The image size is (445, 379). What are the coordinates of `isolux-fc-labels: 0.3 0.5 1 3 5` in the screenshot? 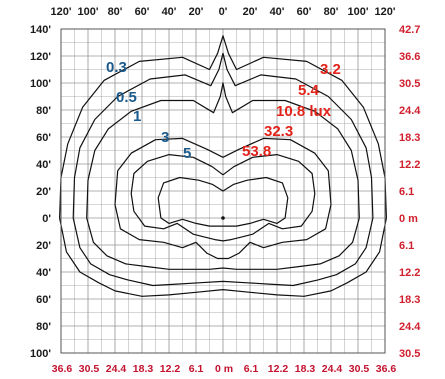 It's located at (148, 110).